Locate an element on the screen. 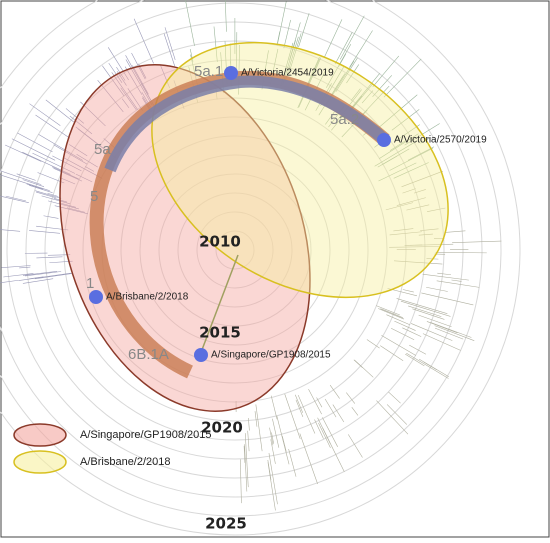 This screenshot has height=543, width=550. legend-label: A/Singapore/GP1908/2015 is located at coordinates (146, 435).